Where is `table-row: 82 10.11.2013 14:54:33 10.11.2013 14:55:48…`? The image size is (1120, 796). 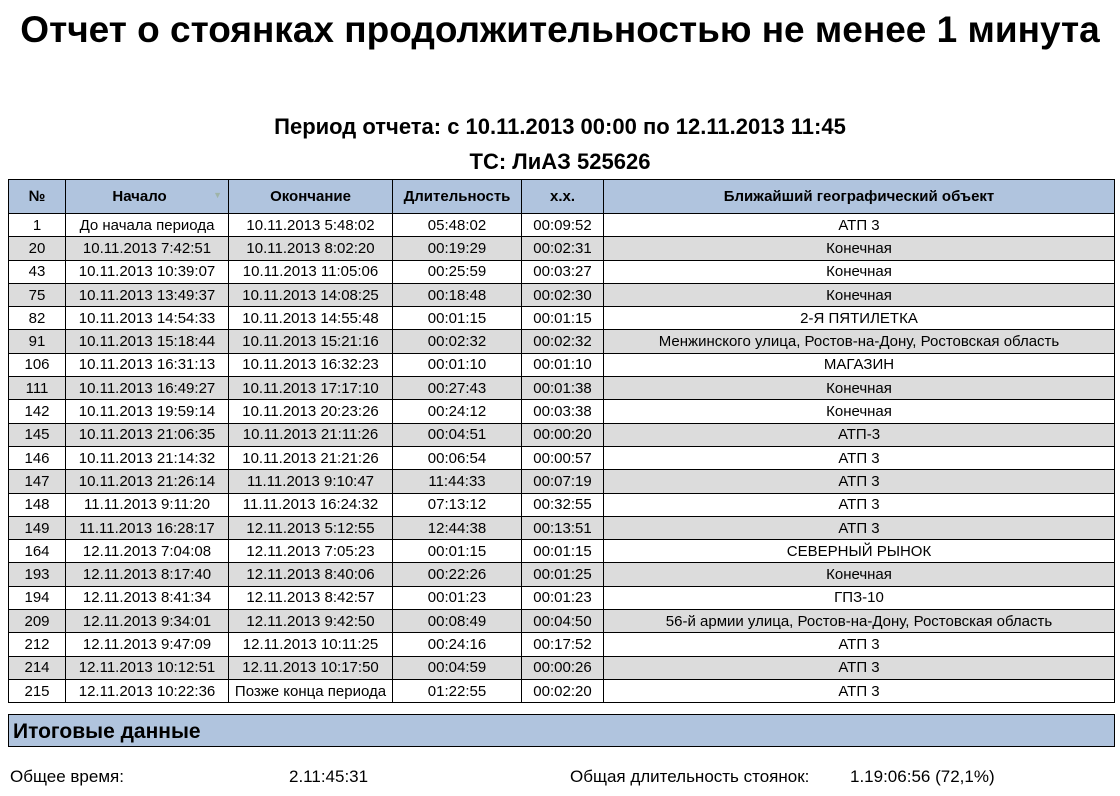 table-row: 82 10.11.2013 14:54:33 10.11.2013 14:55:48… is located at coordinates (561, 318).